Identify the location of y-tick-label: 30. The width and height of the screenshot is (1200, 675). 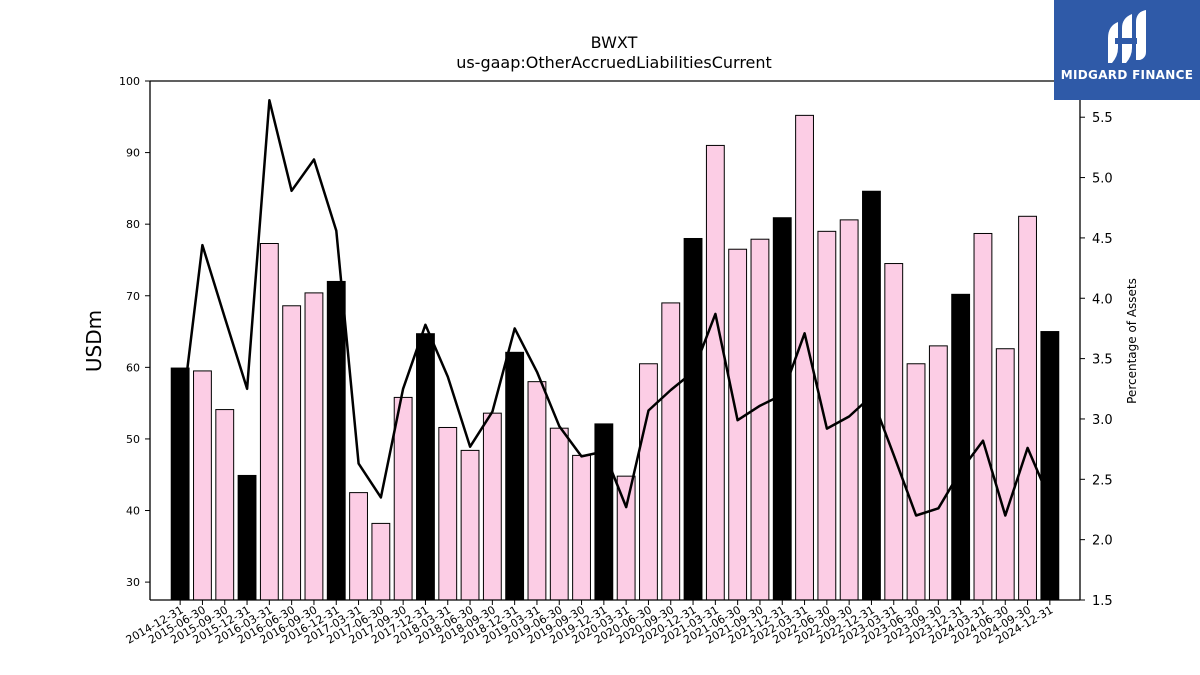
(133, 582).